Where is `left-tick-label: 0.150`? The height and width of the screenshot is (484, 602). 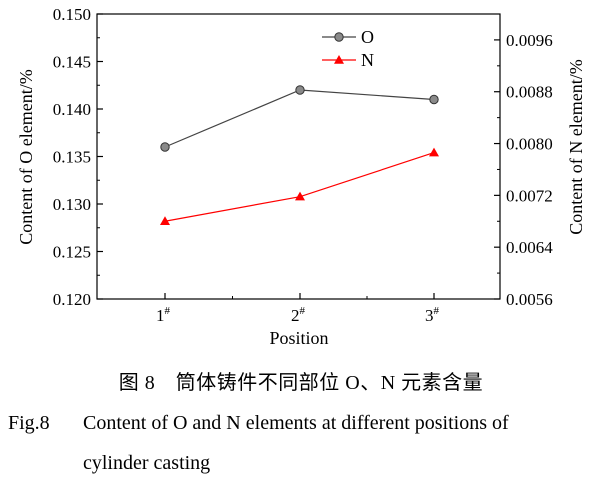 left-tick-label: 0.150 is located at coordinates (72, 14).